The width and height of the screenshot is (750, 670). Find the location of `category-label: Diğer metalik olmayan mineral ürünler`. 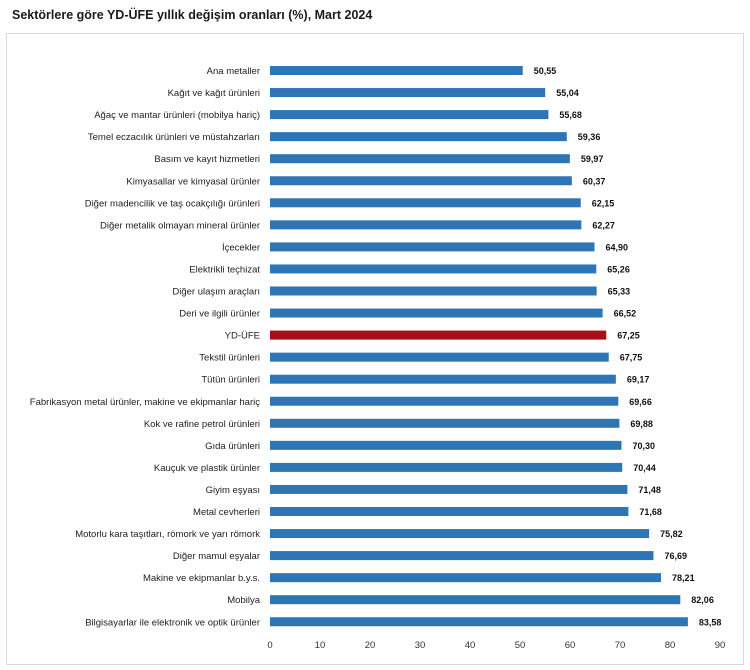

category-label: Diğer metalik olmayan mineral ürünler is located at coordinates (180, 225).